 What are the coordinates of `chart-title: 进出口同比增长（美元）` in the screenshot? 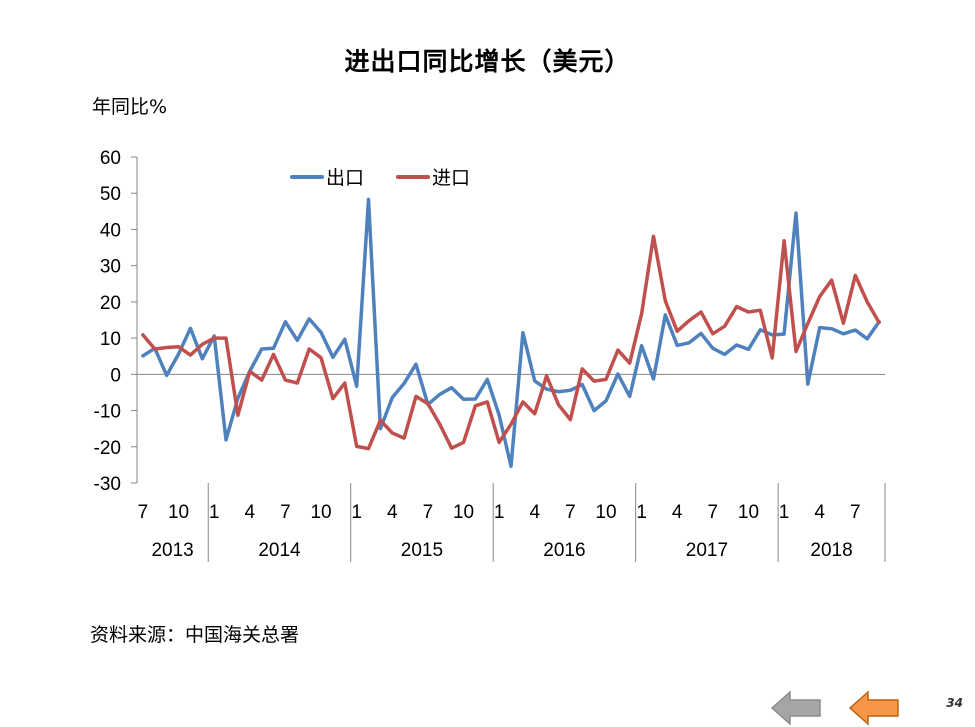 It's located at (487, 61).